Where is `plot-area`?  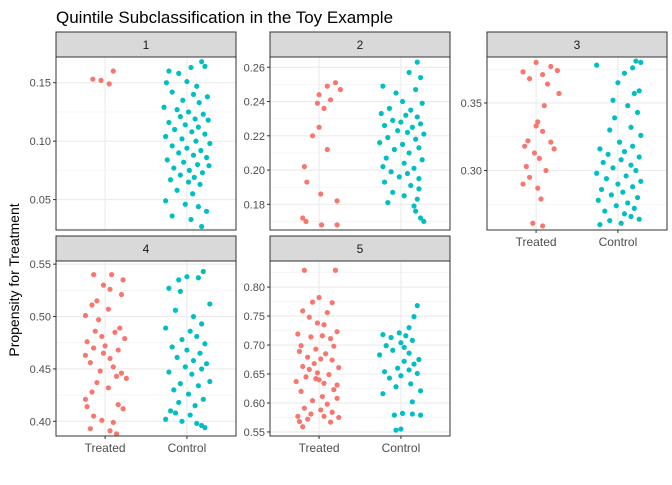
plot-area is located at coordinates (360, 348).